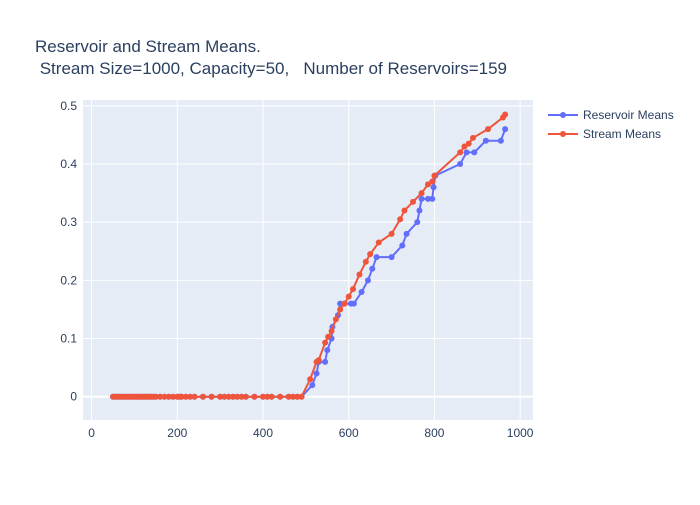  I want to click on y-tick-label: 0.5, so click(68, 106).